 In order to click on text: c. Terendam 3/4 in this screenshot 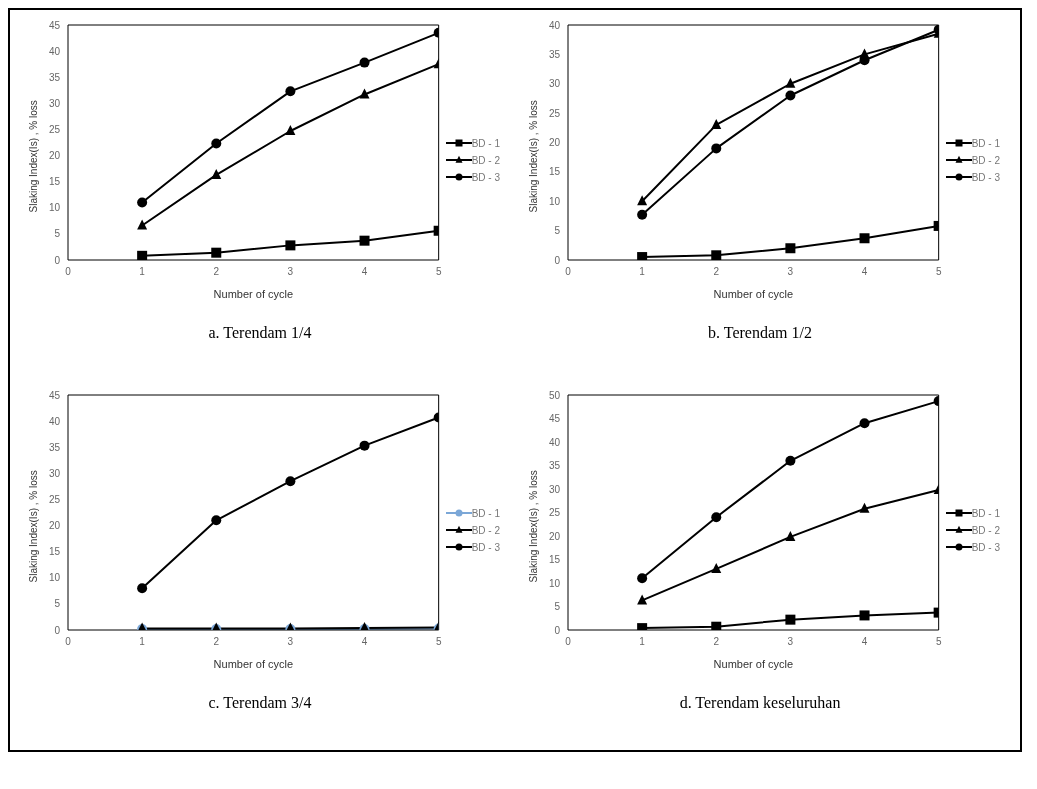, I will do `click(260, 703)`.